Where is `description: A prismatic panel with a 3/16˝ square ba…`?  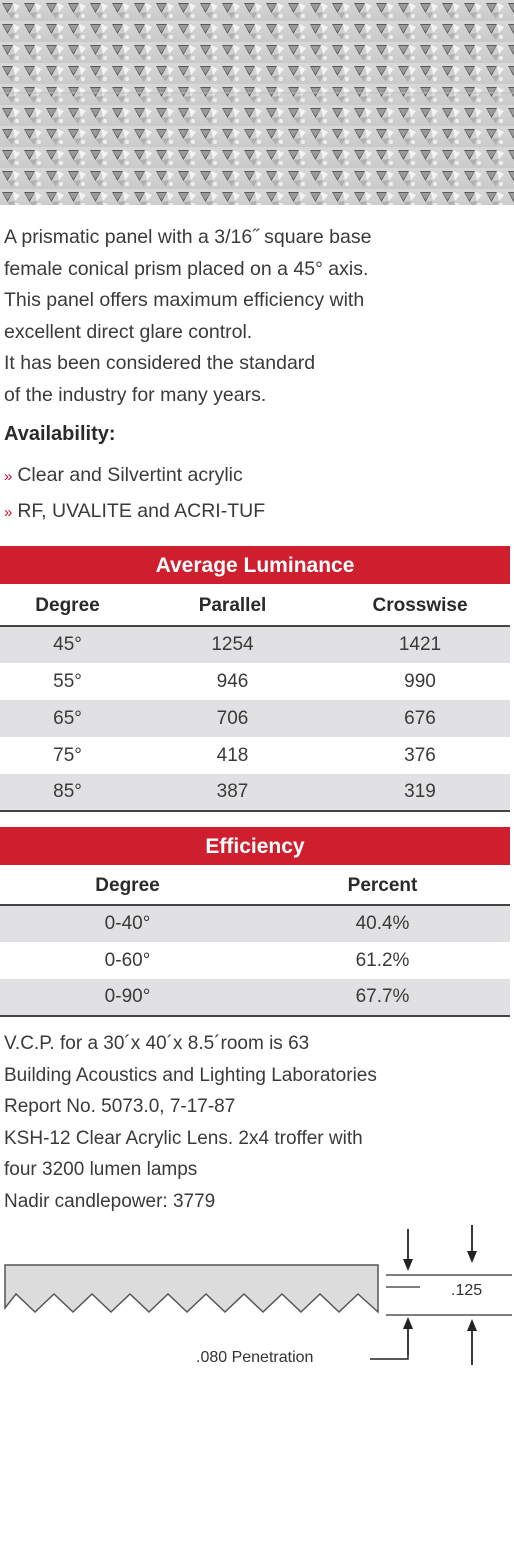
description: A prismatic panel with a 3/16˝ square ba… is located at coordinates (256, 316).